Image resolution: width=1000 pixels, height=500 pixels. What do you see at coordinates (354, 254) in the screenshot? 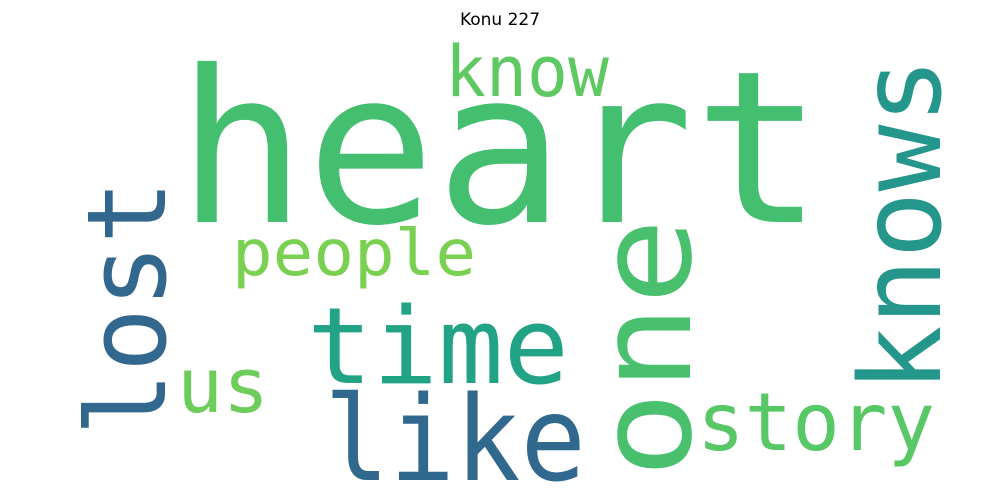
I see `word-people: people` at bounding box center [354, 254].